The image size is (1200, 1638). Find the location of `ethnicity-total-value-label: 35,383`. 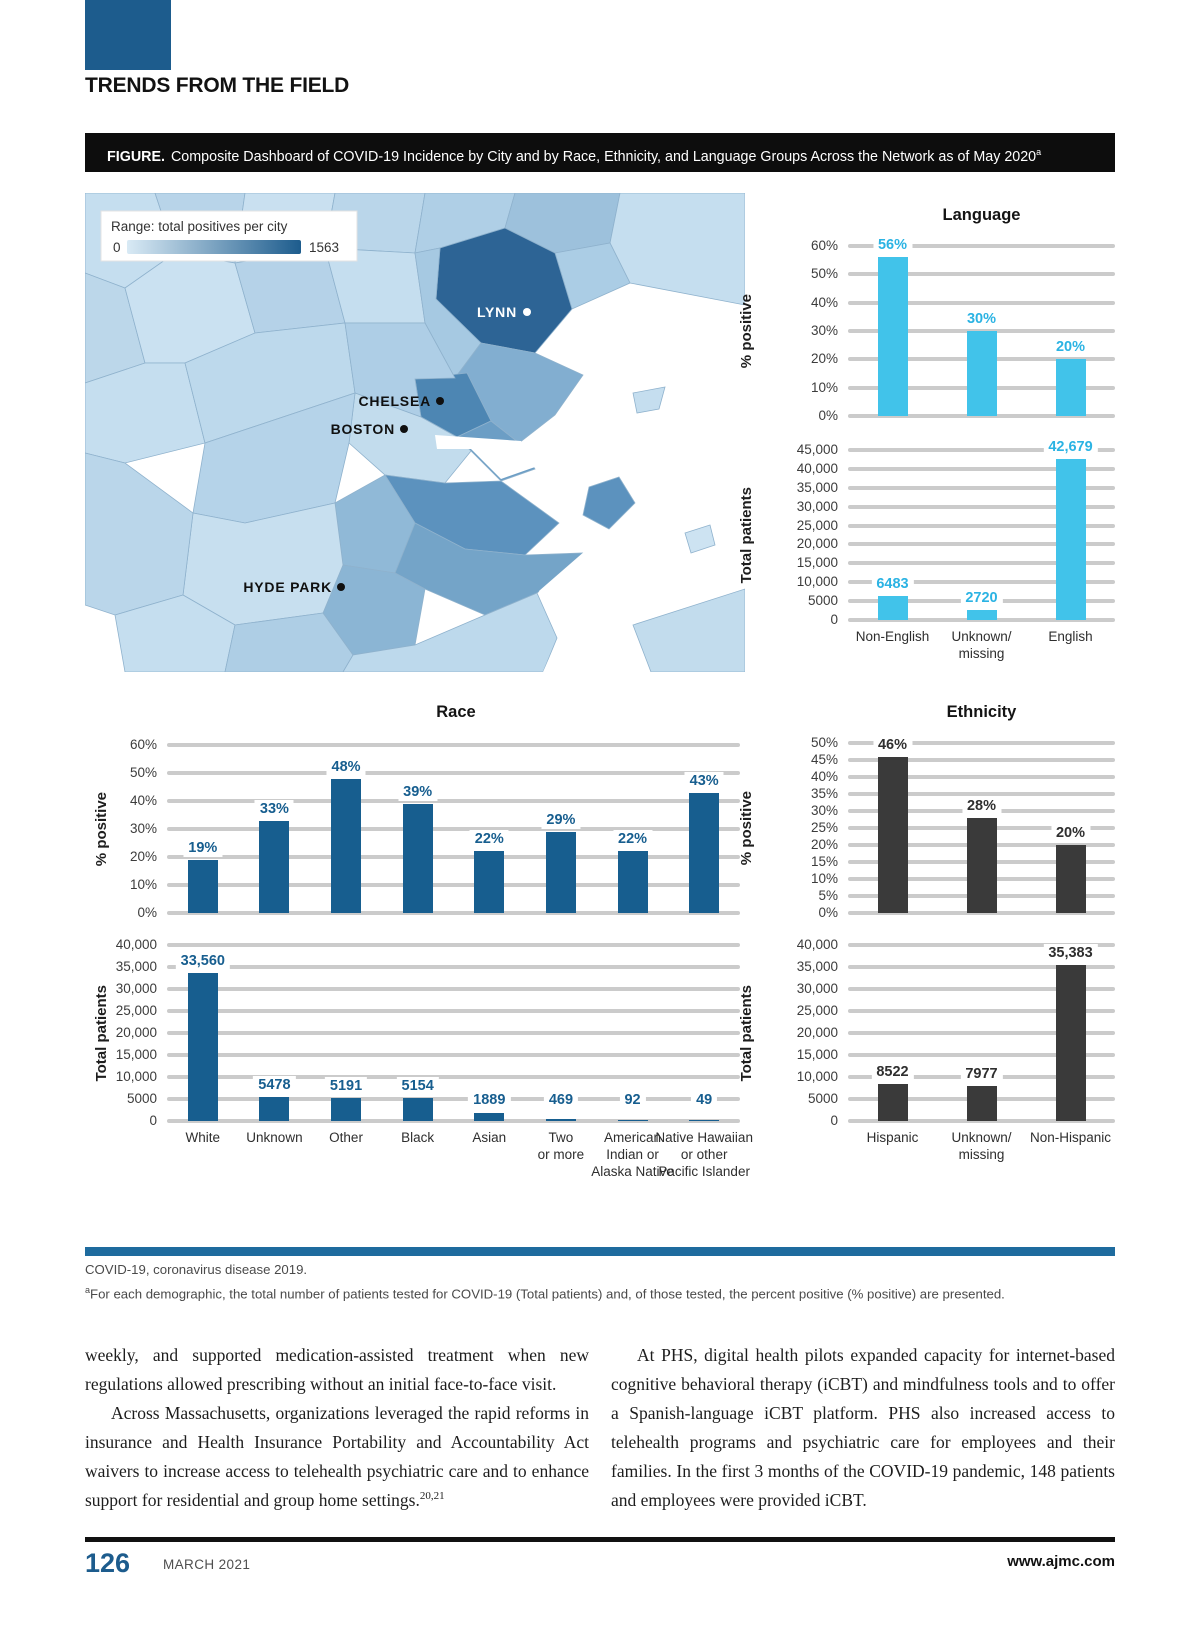

ethnicity-total-value-label: 35,383 is located at coordinates (1070, 953).